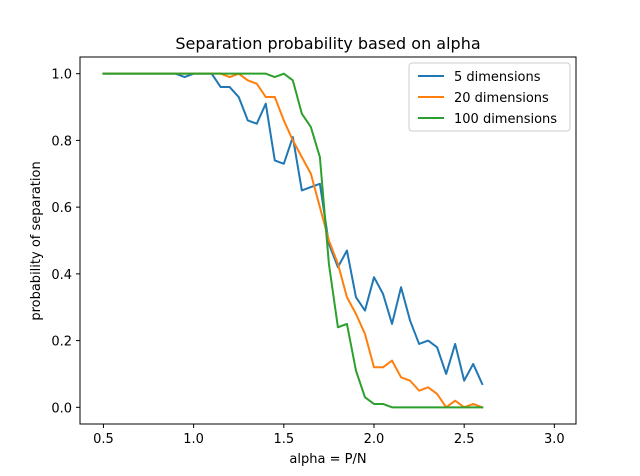 This screenshot has width=640, height=476. Describe the element at coordinates (61, 141) in the screenshot. I see `y-tick-label: 0.8` at that location.